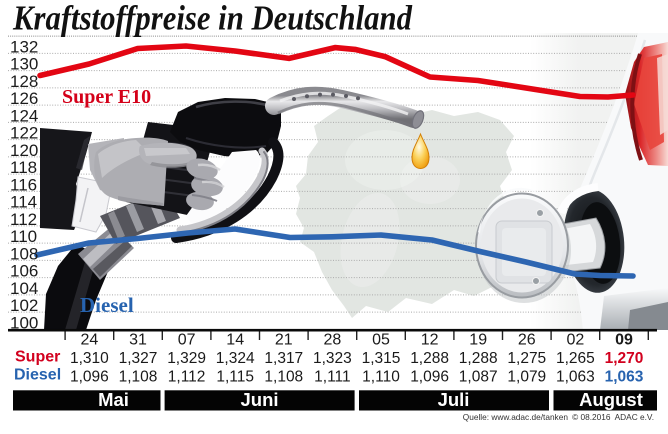 Image resolution: width=668 pixels, height=434 pixels. What do you see at coordinates (24, 115) in the screenshot?
I see `svg-text: 124` at bounding box center [24, 115].